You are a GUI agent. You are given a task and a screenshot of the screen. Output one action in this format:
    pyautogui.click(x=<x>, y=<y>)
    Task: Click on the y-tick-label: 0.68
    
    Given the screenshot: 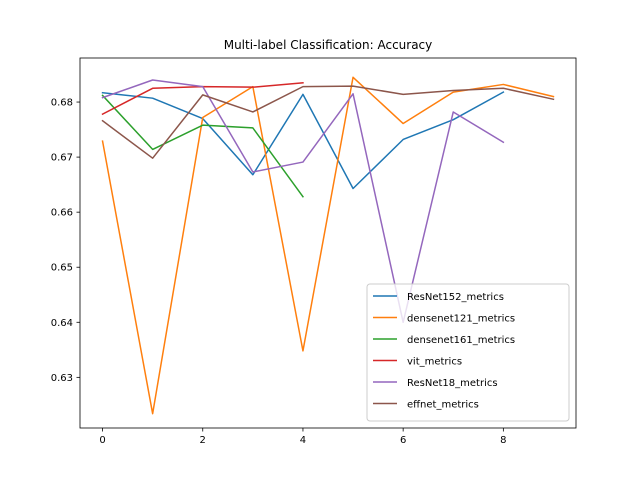 What is the action you would take?
    pyautogui.click(x=62, y=103)
    